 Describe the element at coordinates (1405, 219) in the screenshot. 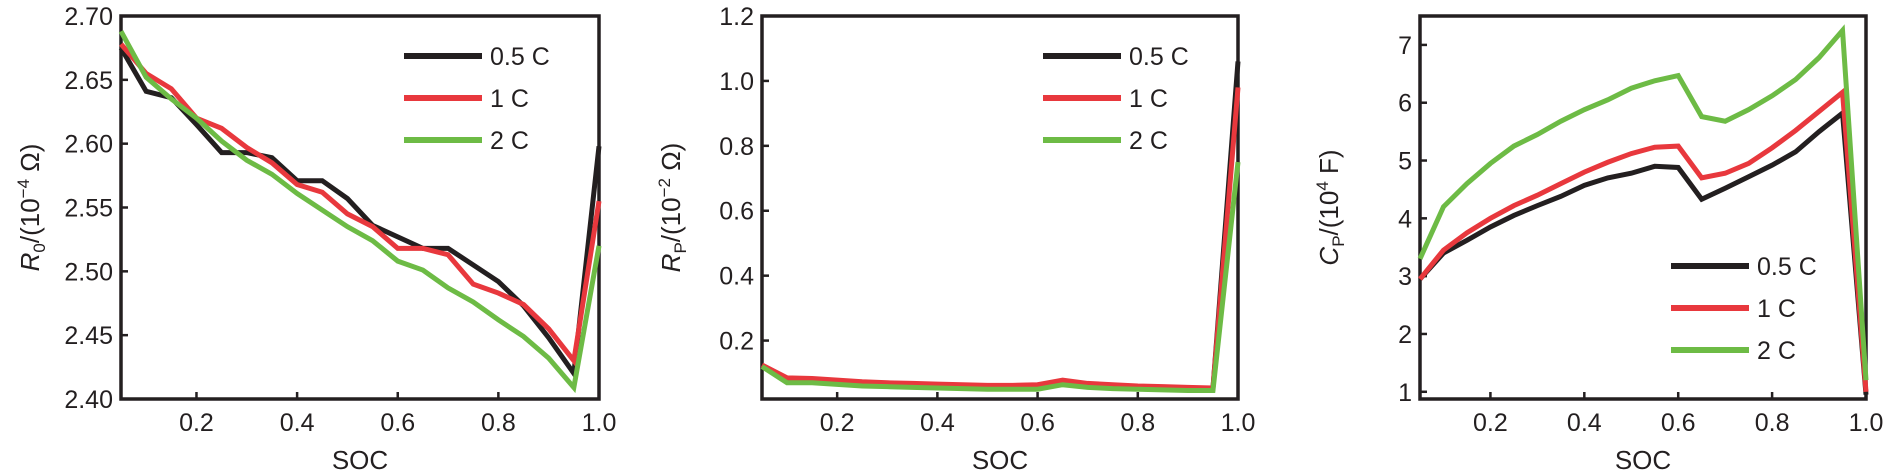

I see `y-tick-label: 4` at that location.